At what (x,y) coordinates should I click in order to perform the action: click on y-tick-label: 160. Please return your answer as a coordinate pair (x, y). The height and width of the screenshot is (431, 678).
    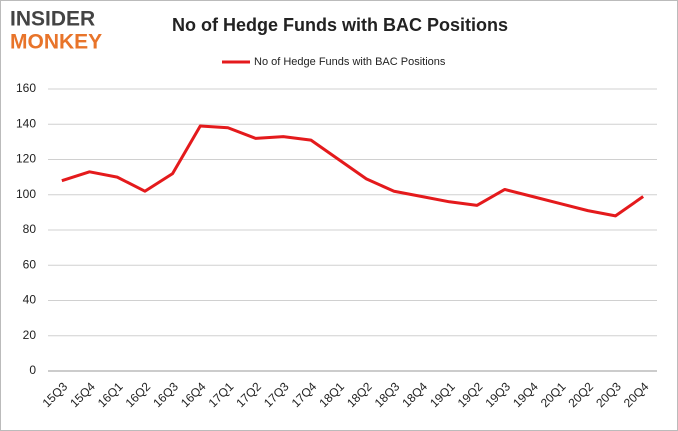
    Looking at the image, I should click on (26, 88).